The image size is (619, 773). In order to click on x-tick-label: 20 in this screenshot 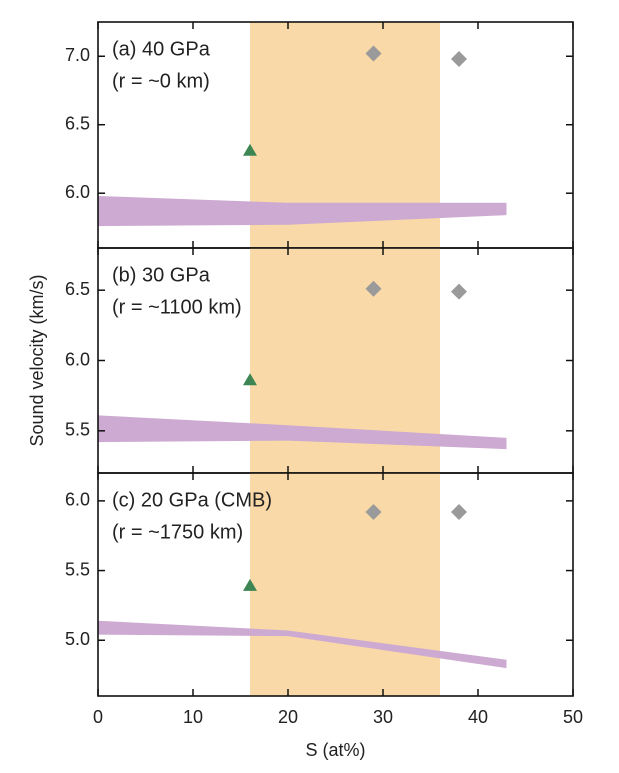, I will do `click(288, 717)`.